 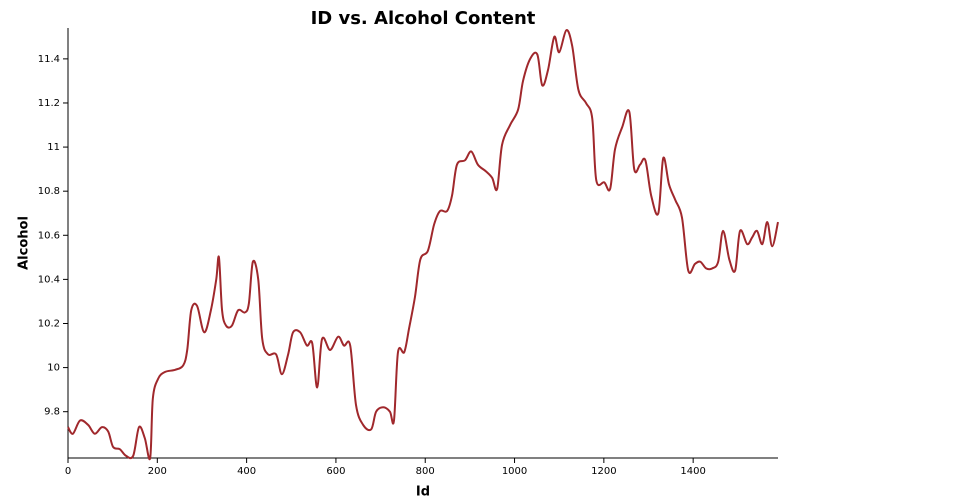 I want to click on x-axis-label: Id, so click(x=423, y=492).